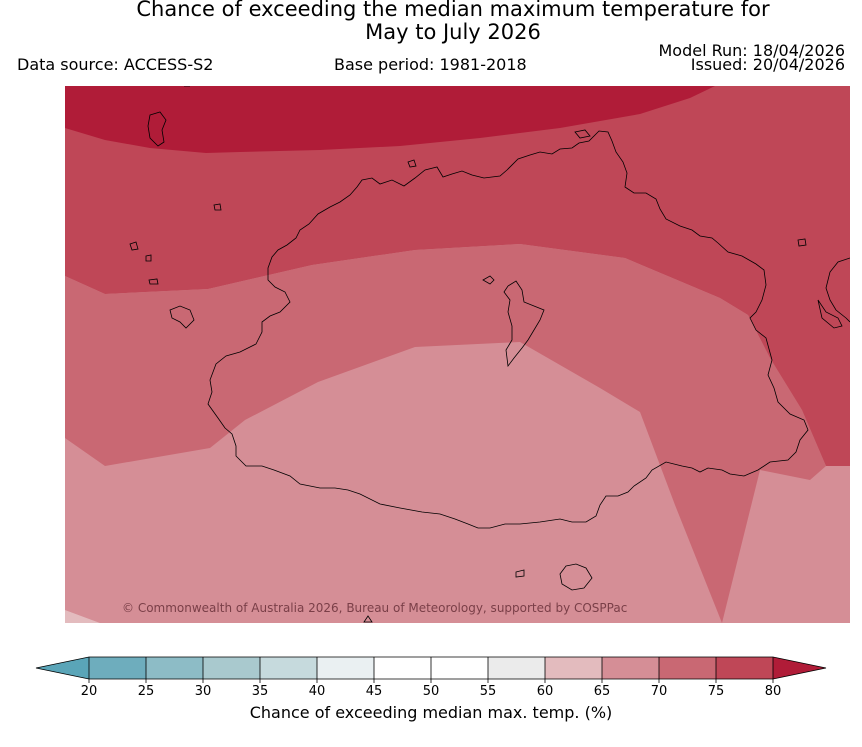 The height and width of the screenshot is (747, 862). Describe the element at coordinates (431, 691) in the screenshot. I see `colorbar-tick-label: 50` at that location.